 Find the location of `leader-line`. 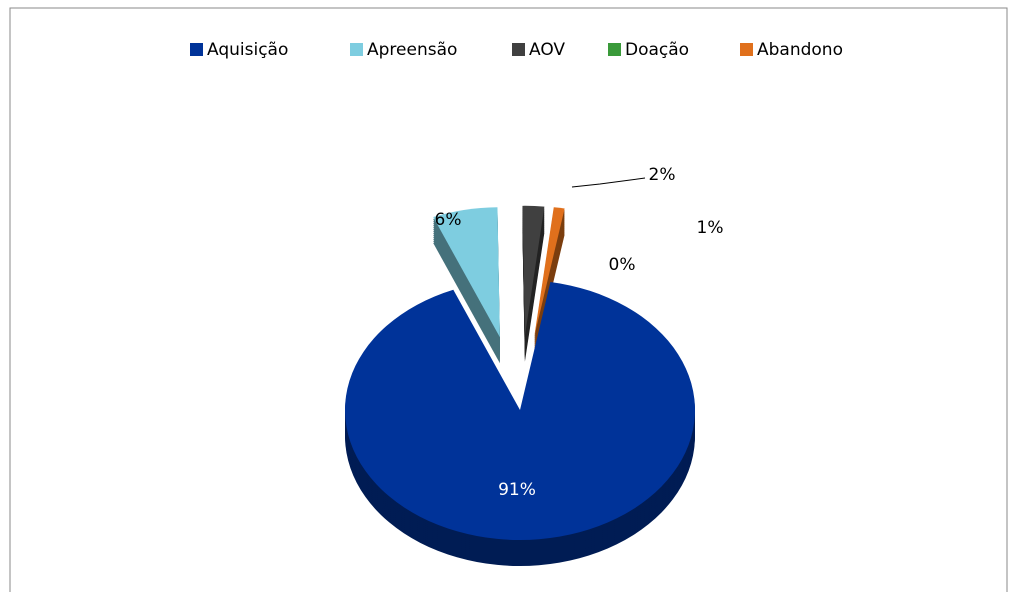

leader-line is located at coordinates (608, 182).